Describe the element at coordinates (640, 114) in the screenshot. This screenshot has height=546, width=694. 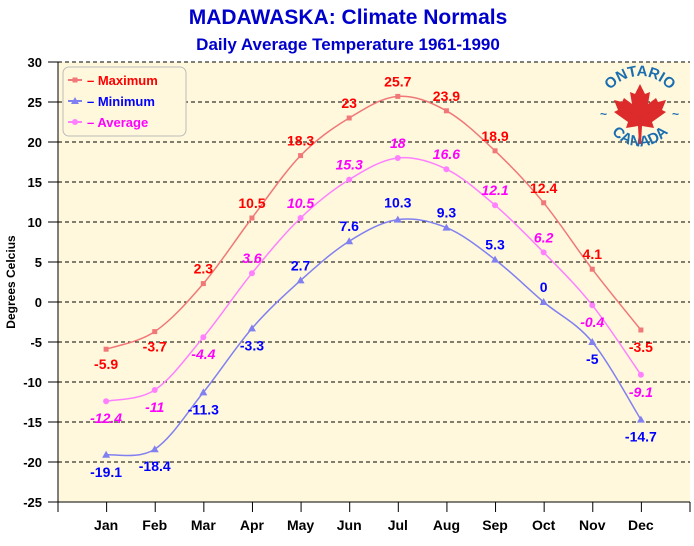
I see `maple-leaf-icon` at that location.